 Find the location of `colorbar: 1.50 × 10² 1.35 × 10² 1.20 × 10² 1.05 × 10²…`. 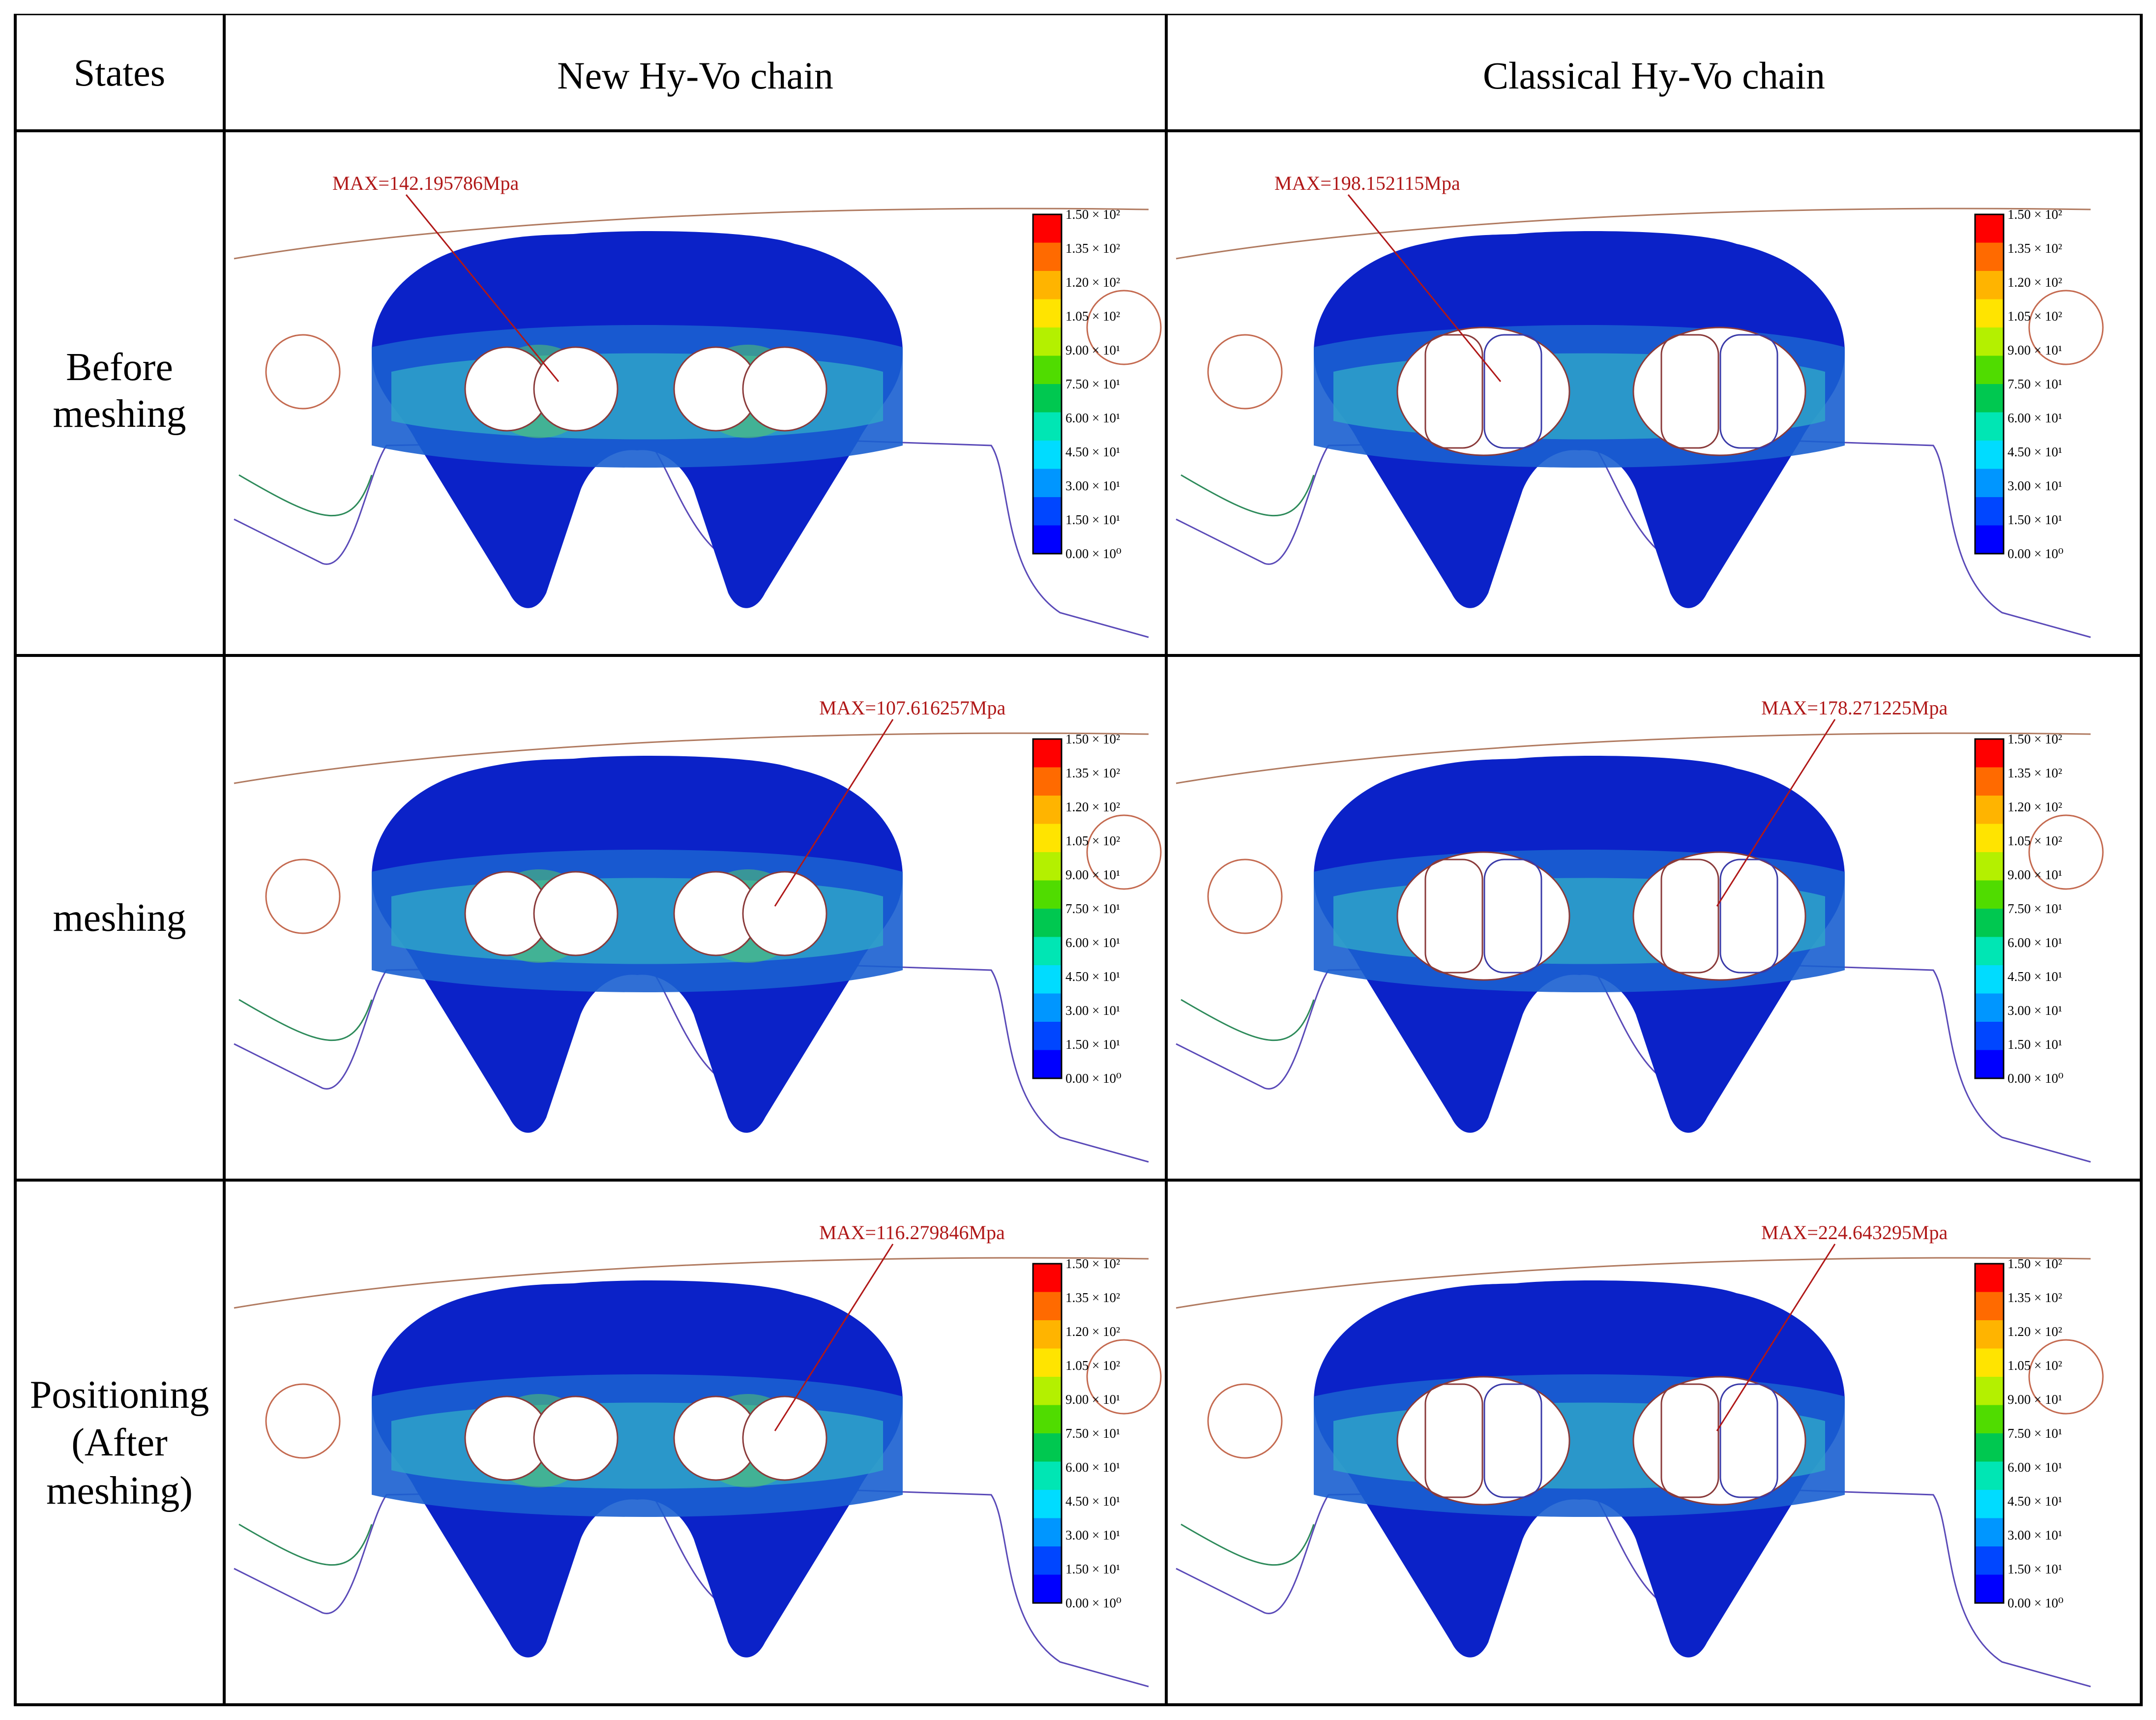

colorbar: 1.50 × 10² 1.35 × 10² 1.20 × 10² 1.05 × 10²… is located at coordinates (2019, 1433).